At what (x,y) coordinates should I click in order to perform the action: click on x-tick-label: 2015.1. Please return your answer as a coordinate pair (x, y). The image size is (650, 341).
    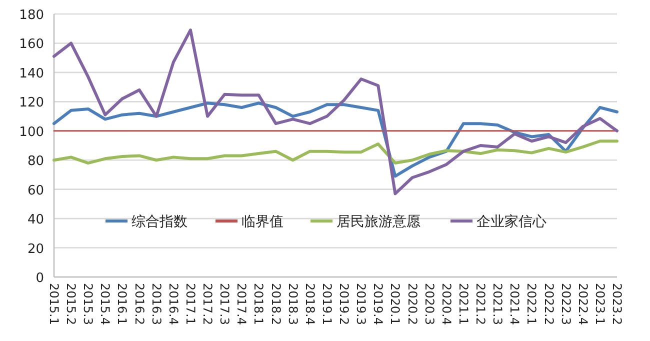
    Looking at the image, I should click on (54, 304).